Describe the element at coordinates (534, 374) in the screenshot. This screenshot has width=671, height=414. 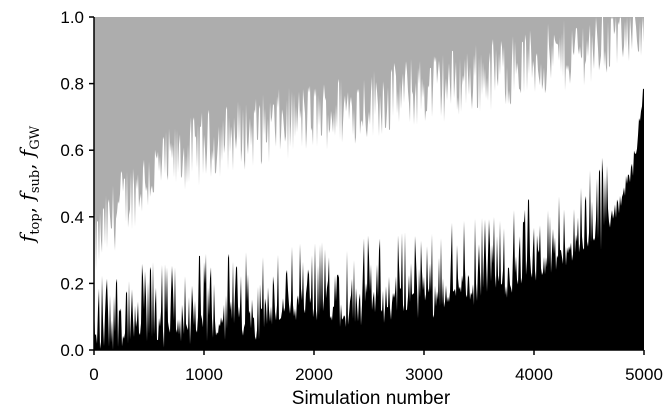
I see `x-tick-label: 4000` at that location.